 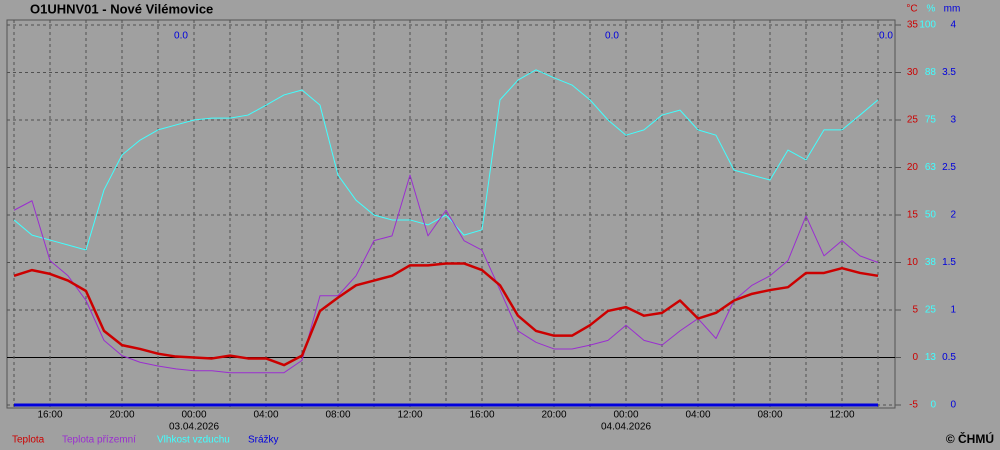 I want to click on x-date-label: 03.04.2026, so click(x=194, y=427).